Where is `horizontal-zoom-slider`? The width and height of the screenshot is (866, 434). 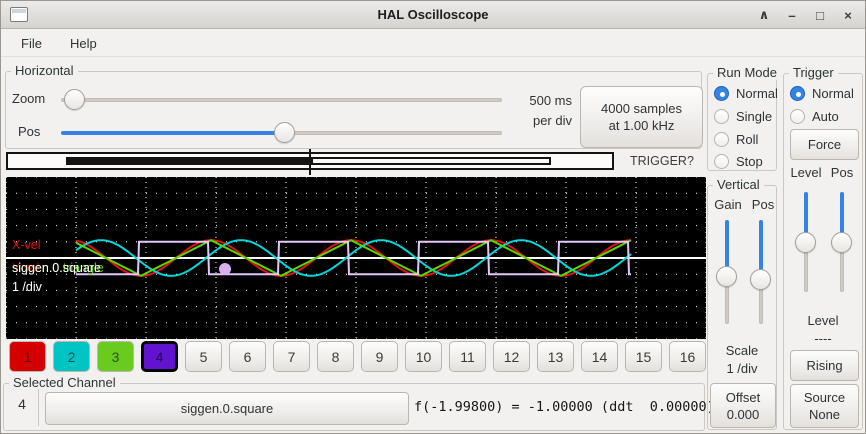
horizontal-zoom-slider is located at coordinates (281, 100).